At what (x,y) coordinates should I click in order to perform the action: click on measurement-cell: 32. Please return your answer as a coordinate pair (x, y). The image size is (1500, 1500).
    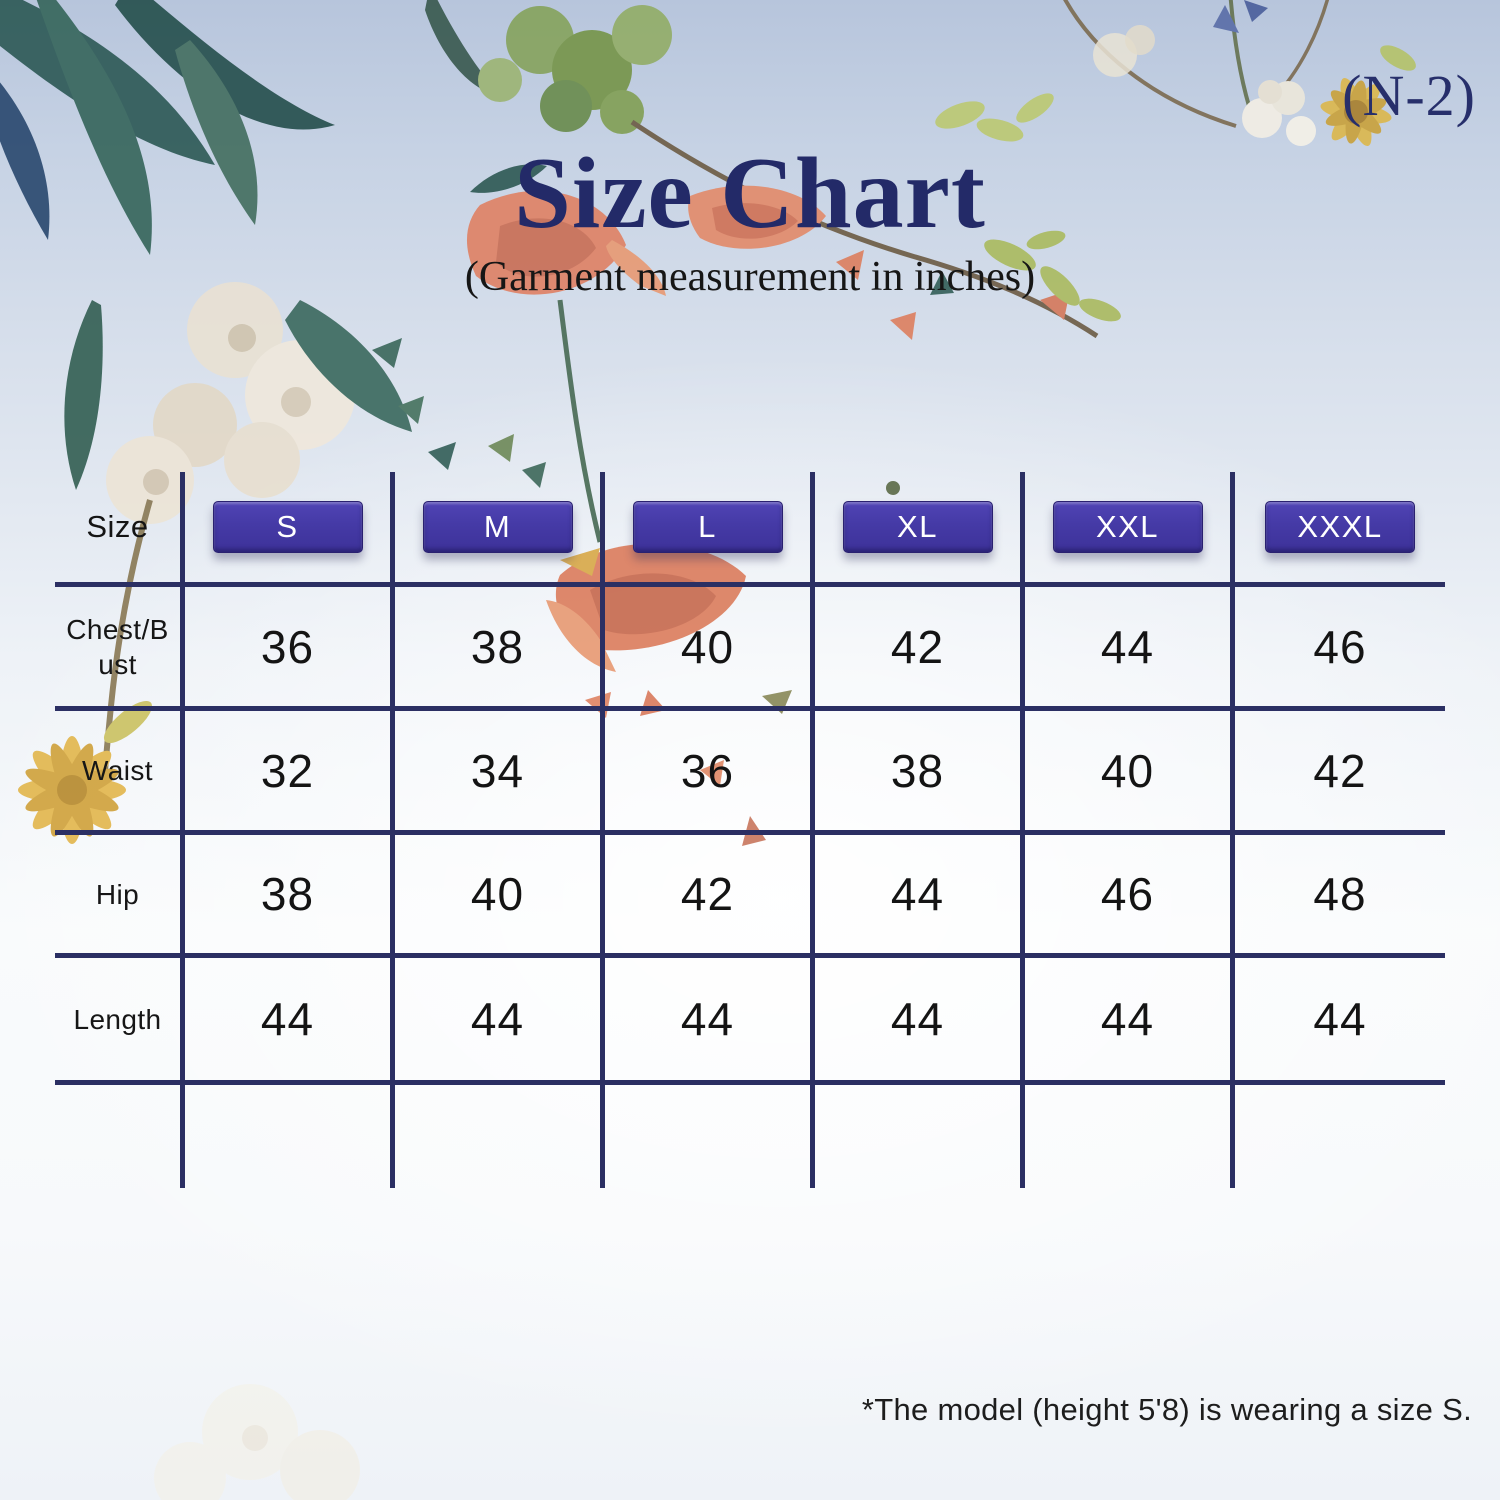
    Looking at the image, I should click on (290, 773).